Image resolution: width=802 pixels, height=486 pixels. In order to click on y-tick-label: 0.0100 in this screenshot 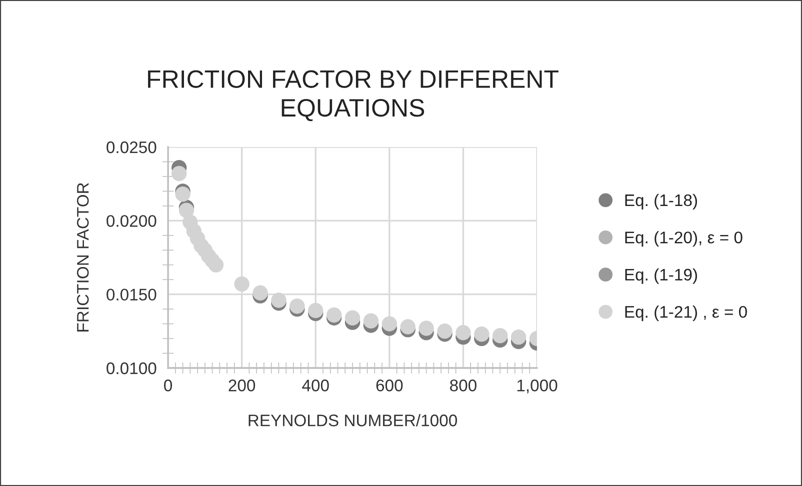, I will do `click(131, 368)`.